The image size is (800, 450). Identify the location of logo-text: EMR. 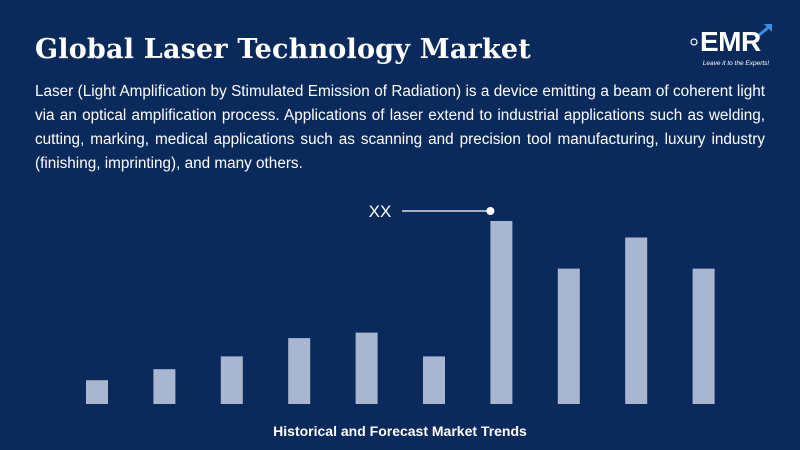
(730, 41).